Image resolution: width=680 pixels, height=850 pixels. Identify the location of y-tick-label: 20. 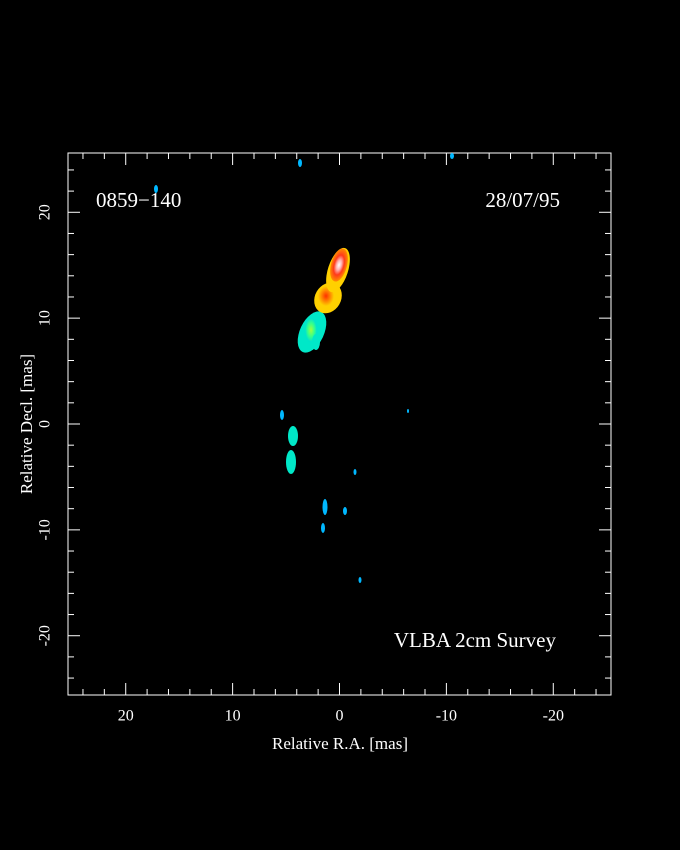
(45, 212).